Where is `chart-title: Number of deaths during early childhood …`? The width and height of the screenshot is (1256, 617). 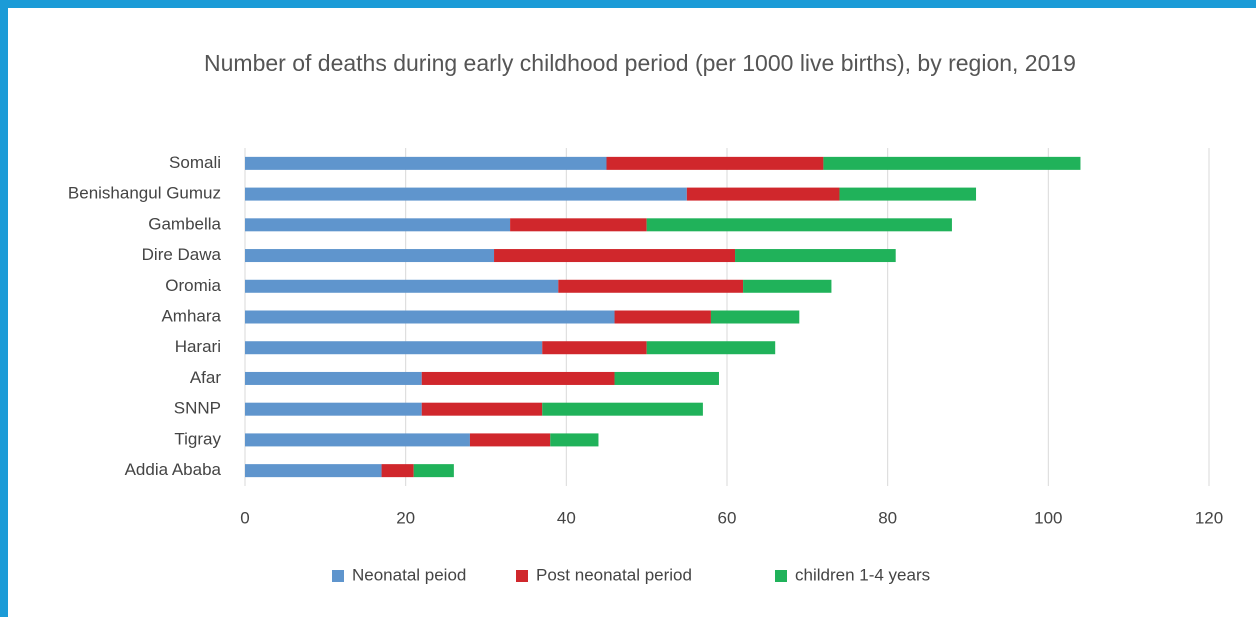 chart-title: Number of deaths during early childhood … is located at coordinates (640, 63).